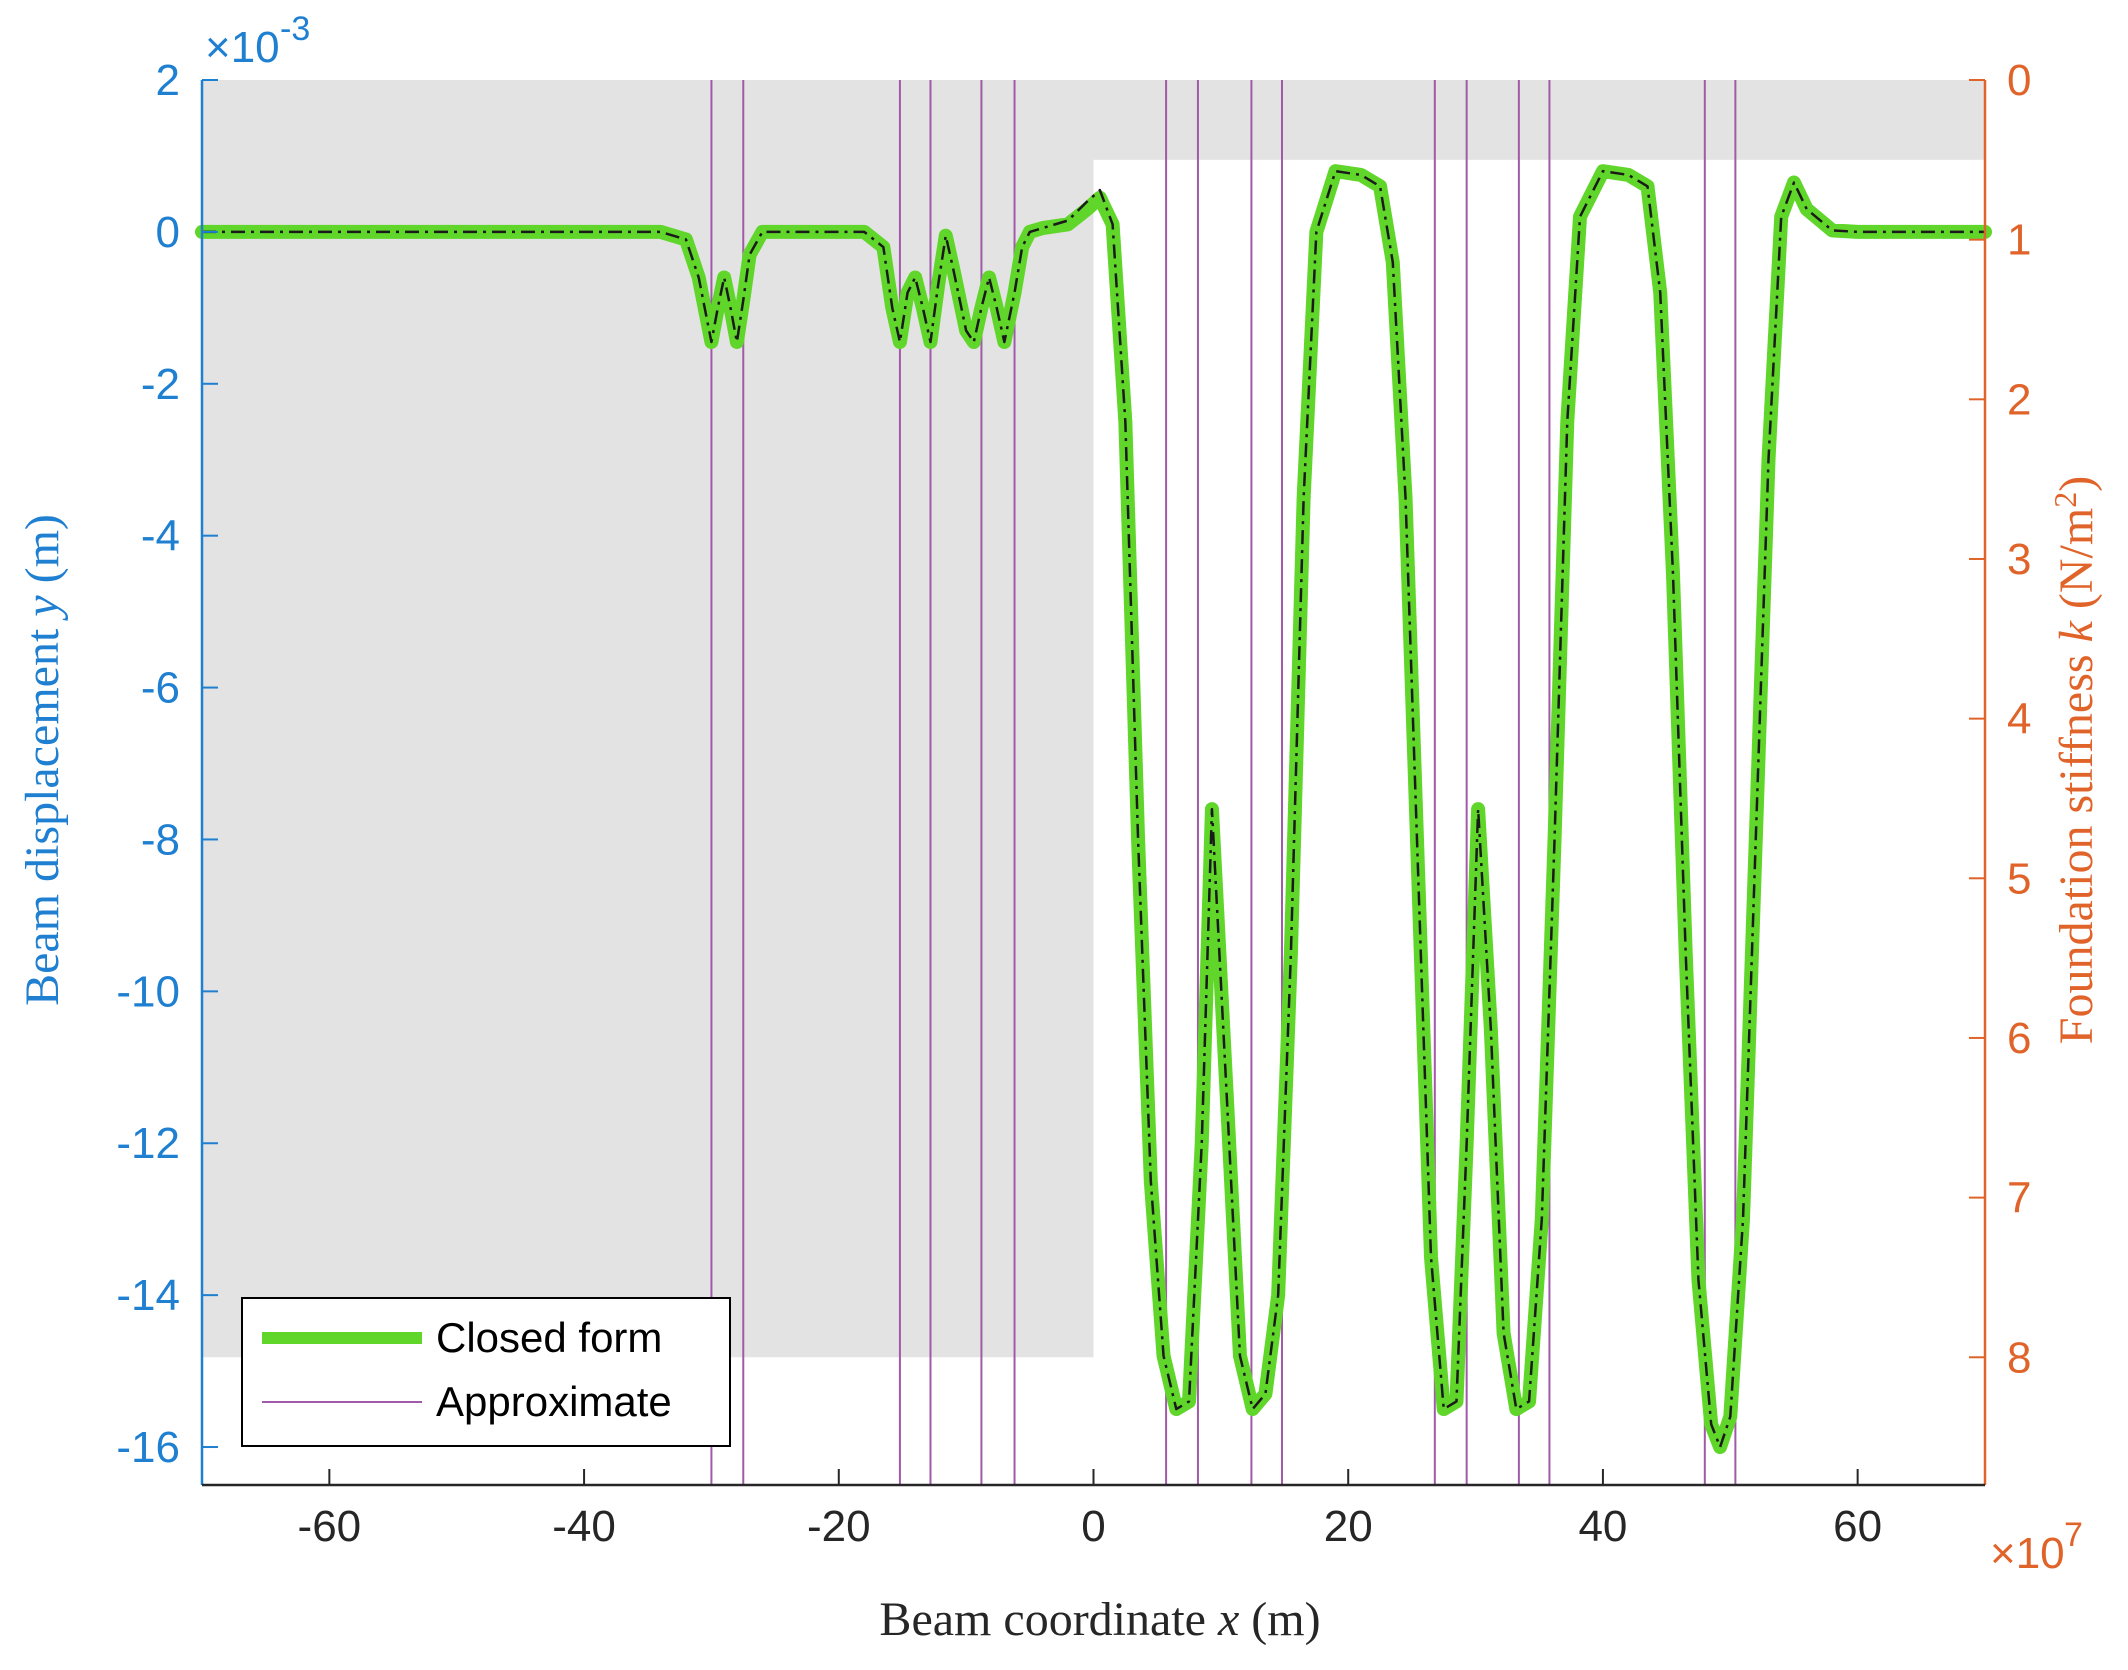 The height and width of the screenshot is (1670, 2128). What do you see at coordinates (330, 1526) in the screenshot?
I see `x-tick-label-0: -60` at bounding box center [330, 1526].